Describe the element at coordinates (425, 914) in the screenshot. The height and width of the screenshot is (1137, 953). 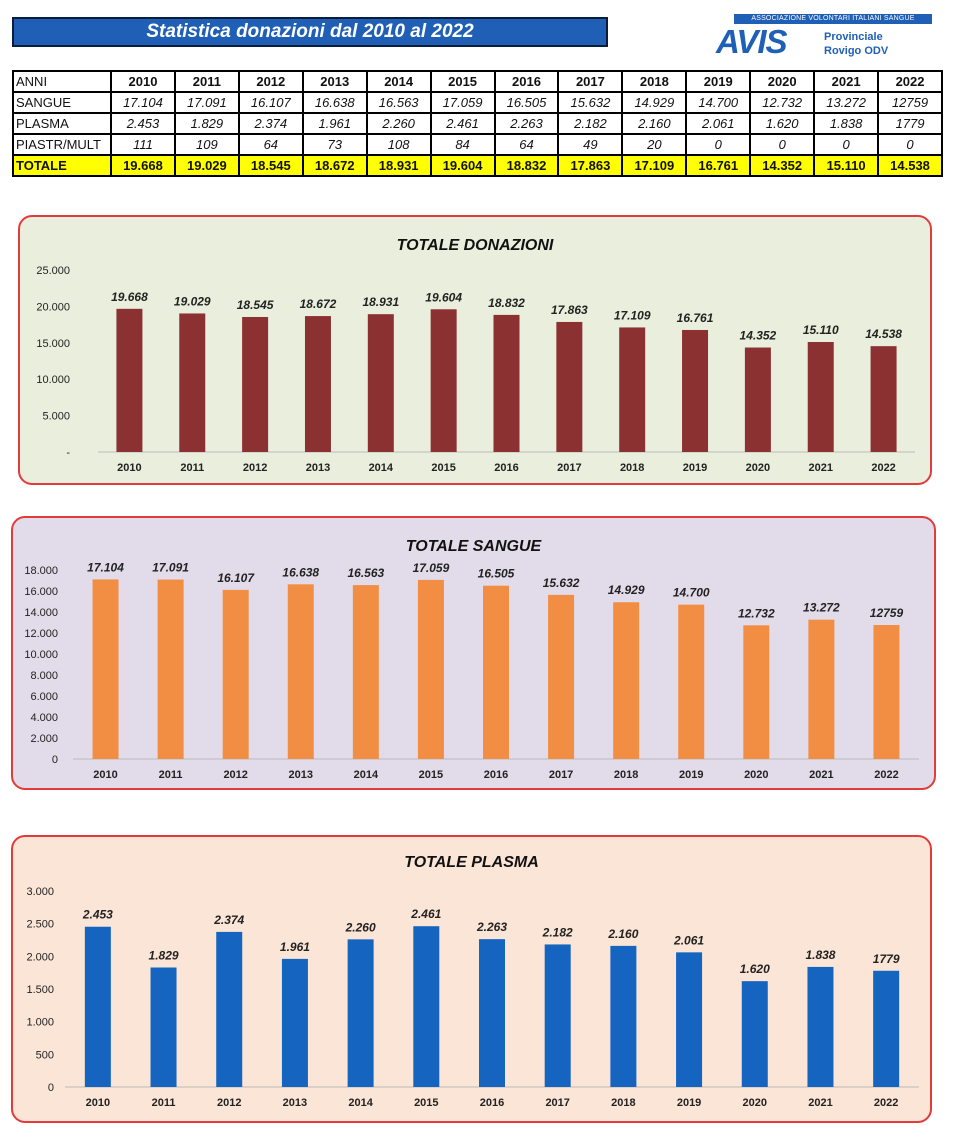
I see `data-label: 2.461` at that location.